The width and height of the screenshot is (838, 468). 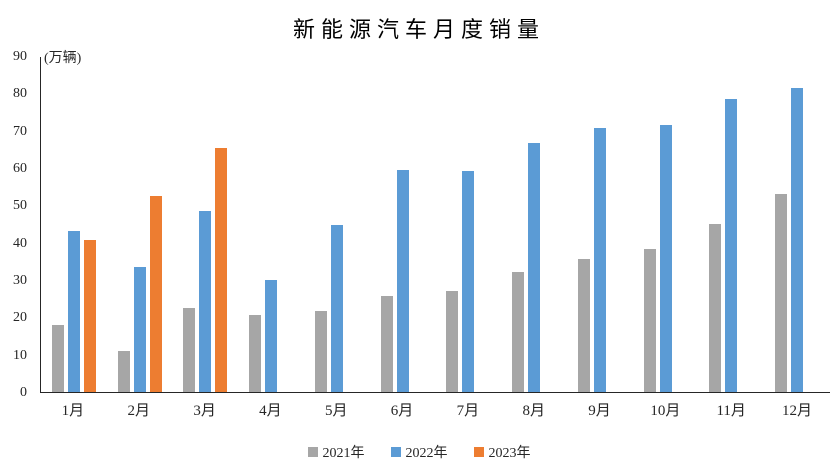 I want to click on x-tick-label: 1月, so click(x=73, y=411).